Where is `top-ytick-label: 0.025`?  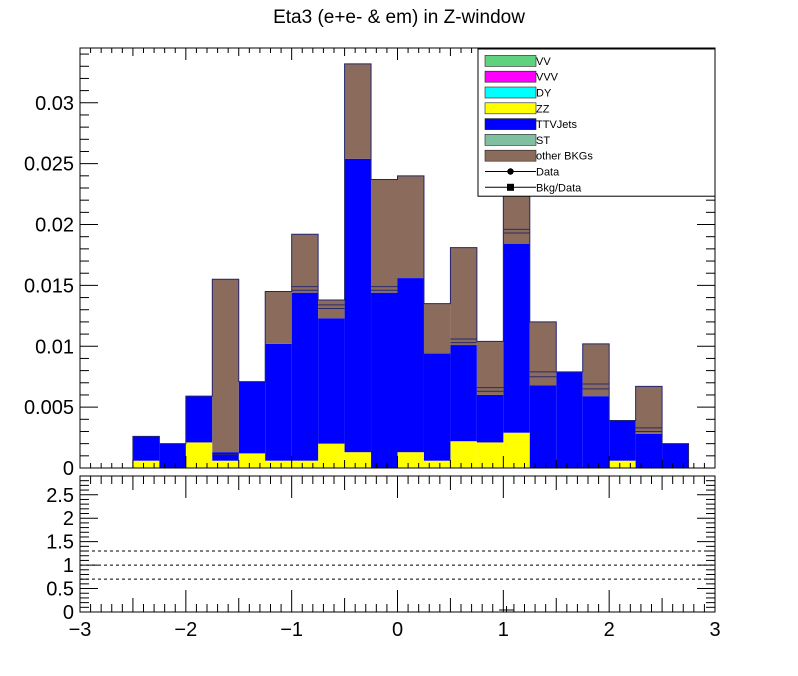
top-ytick-label: 0.025 is located at coordinates (49, 165).